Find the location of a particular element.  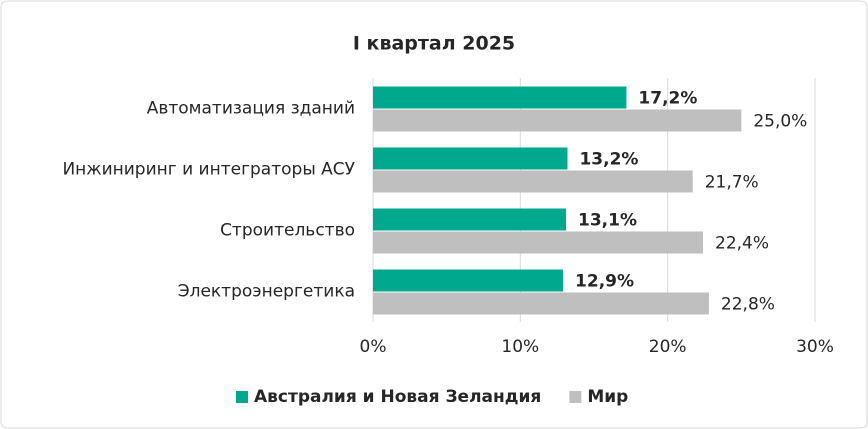

x-tick-label: 0% is located at coordinates (373, 347).